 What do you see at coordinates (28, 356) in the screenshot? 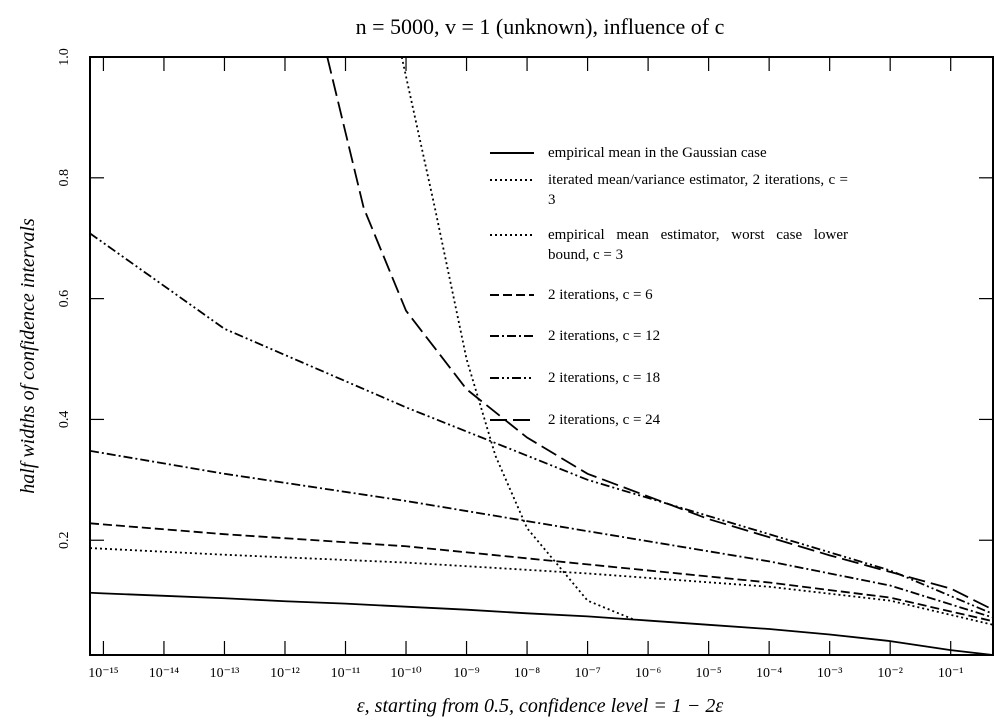
I see `y-axis-label: half widths of confidence intervals` at bounding box center [28, 356].